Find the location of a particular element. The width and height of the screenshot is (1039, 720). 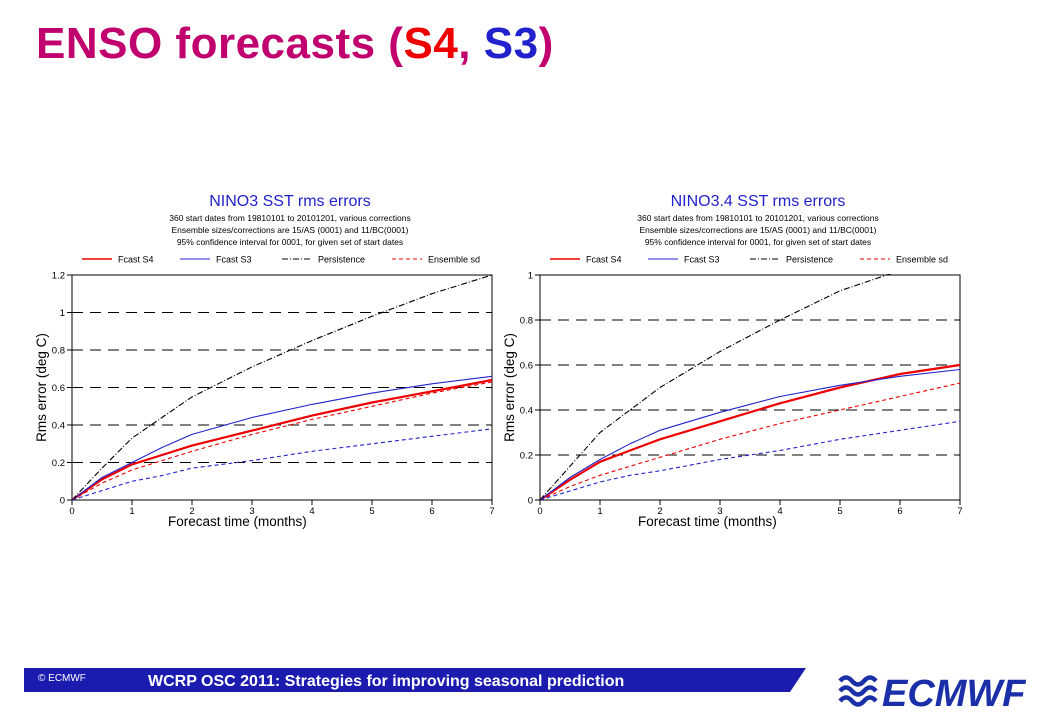

chart-title: NINO3 SST rms errors is located at coordinates (290, 201).